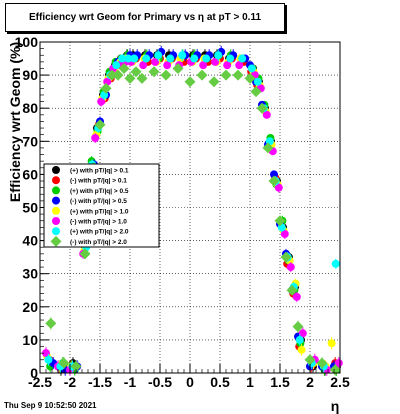 Image resolution: width=400 pixels, height=414 pixels. What do you see at coordinates (34, 373) in the screenshot?
I see `y-tick-label: 0` at bounding box center [34, 373].